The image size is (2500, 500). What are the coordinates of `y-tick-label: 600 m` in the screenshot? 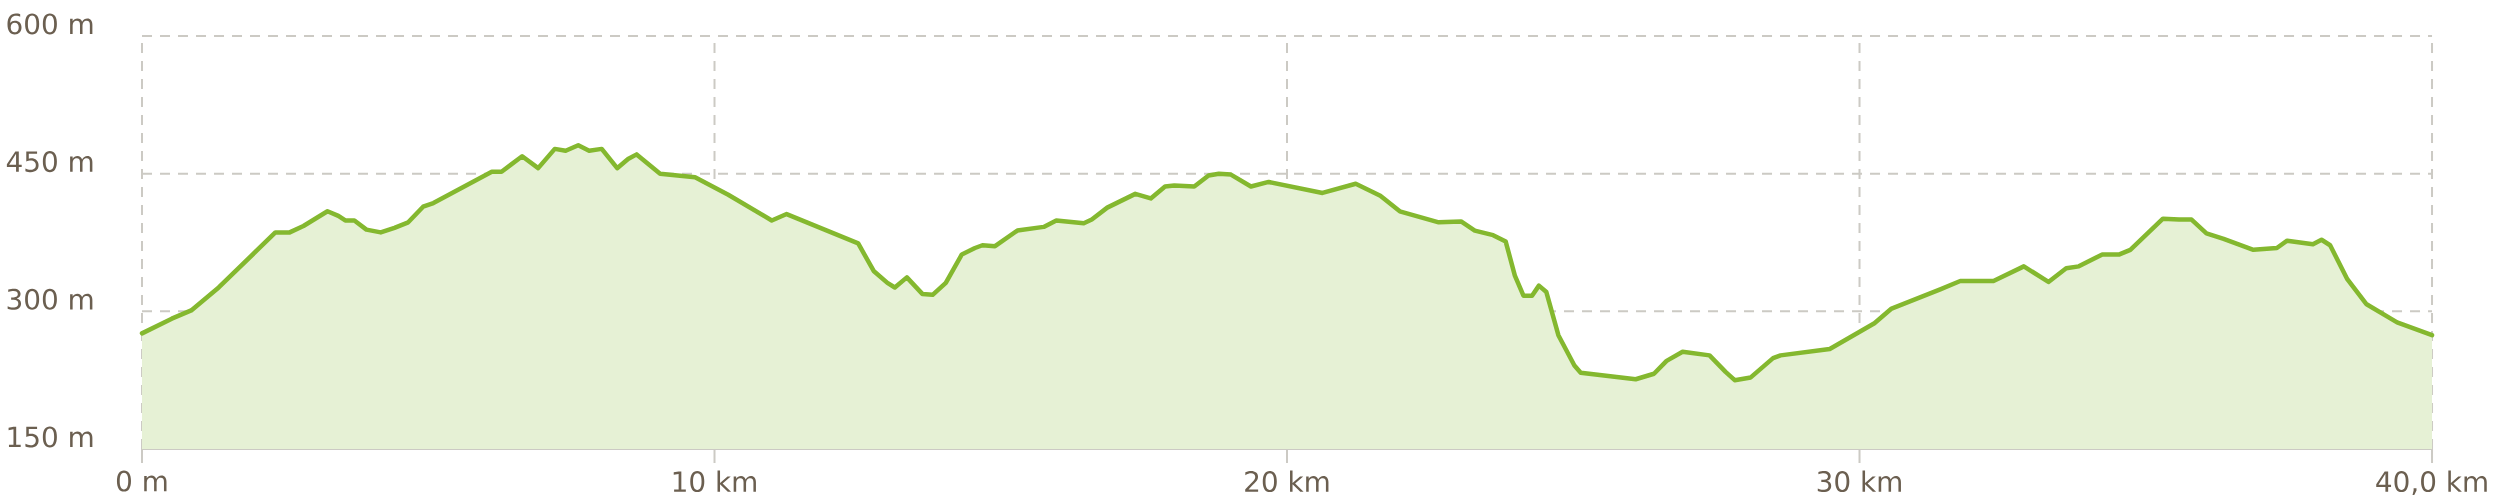 It's located at (50, 24).